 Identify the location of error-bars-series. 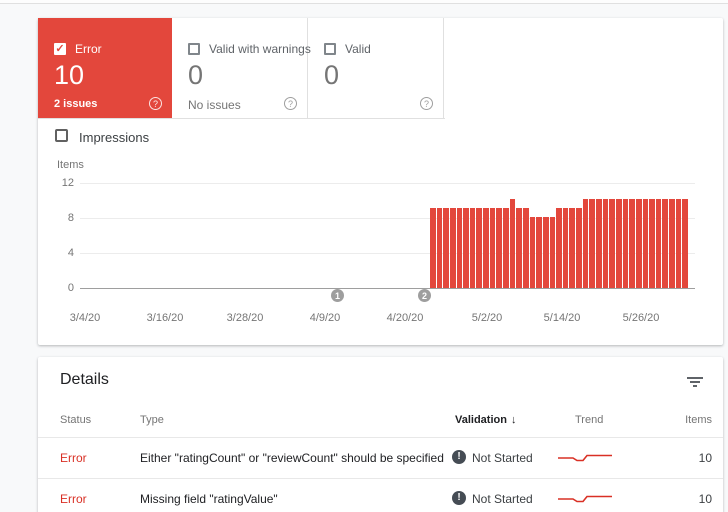
(559, 242).